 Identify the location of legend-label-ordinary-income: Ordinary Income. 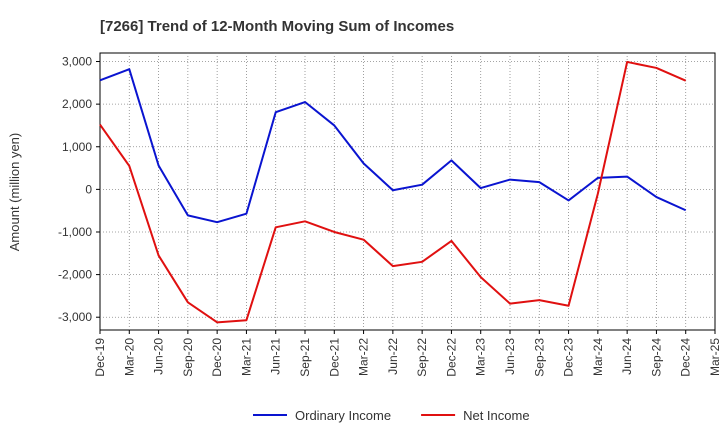
(343, 415).